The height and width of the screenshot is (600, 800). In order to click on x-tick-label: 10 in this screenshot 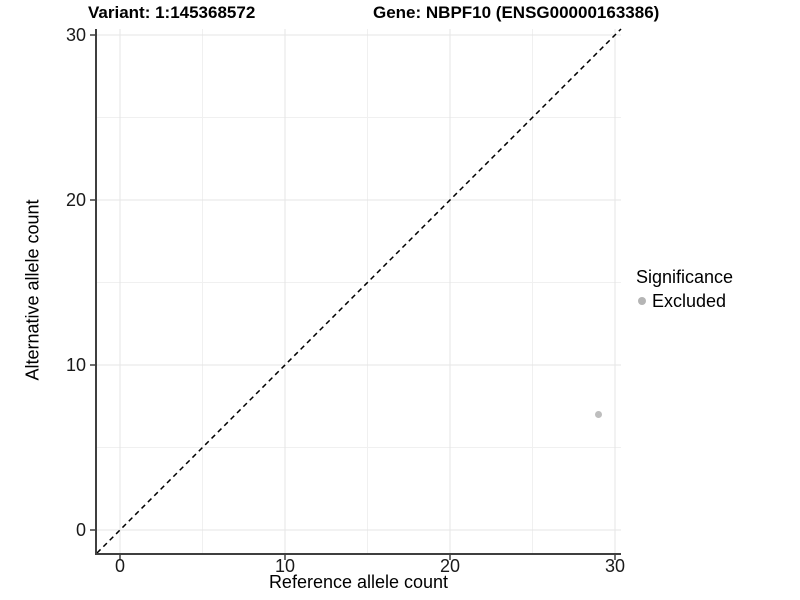, I will do `click(285, 566)`.